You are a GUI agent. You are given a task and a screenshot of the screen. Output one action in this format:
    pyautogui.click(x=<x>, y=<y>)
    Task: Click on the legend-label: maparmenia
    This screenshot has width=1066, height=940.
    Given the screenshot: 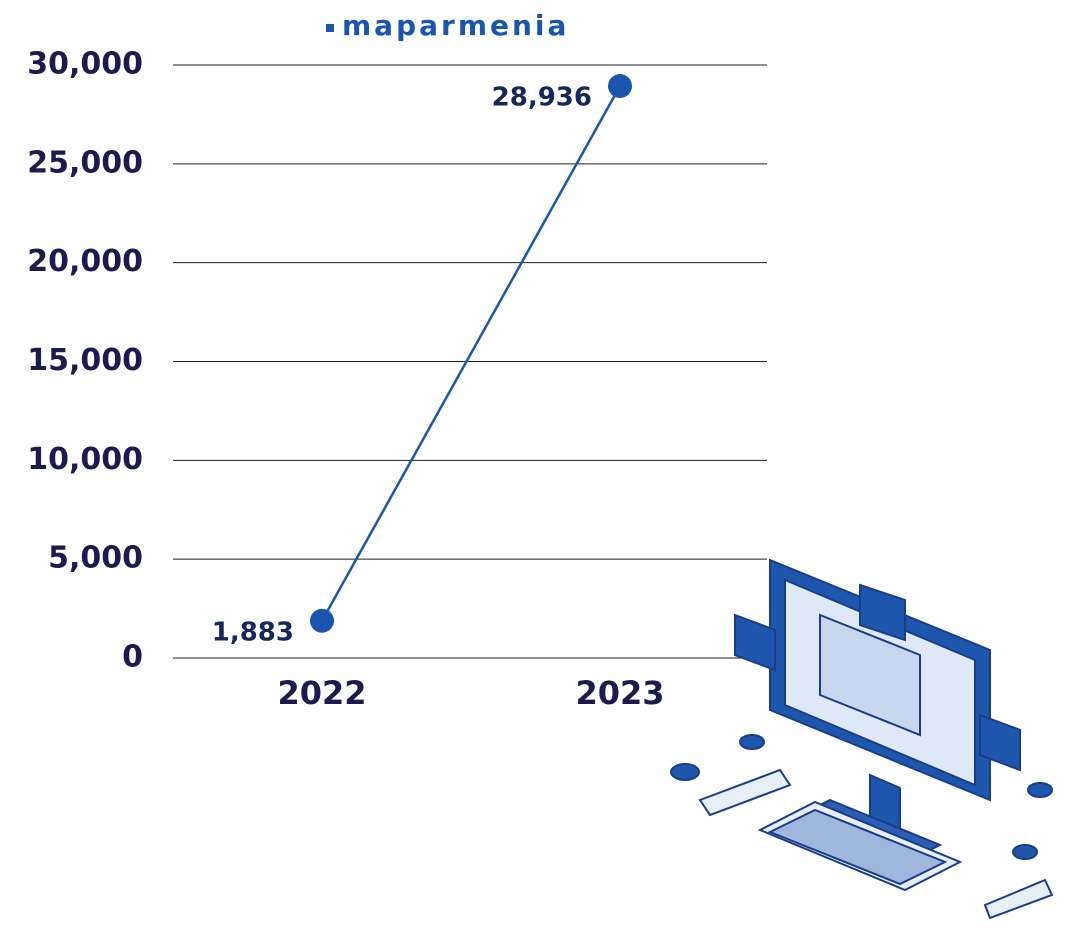 What is the action you would take?
    pyautogui.click(x=455, y=25)
    